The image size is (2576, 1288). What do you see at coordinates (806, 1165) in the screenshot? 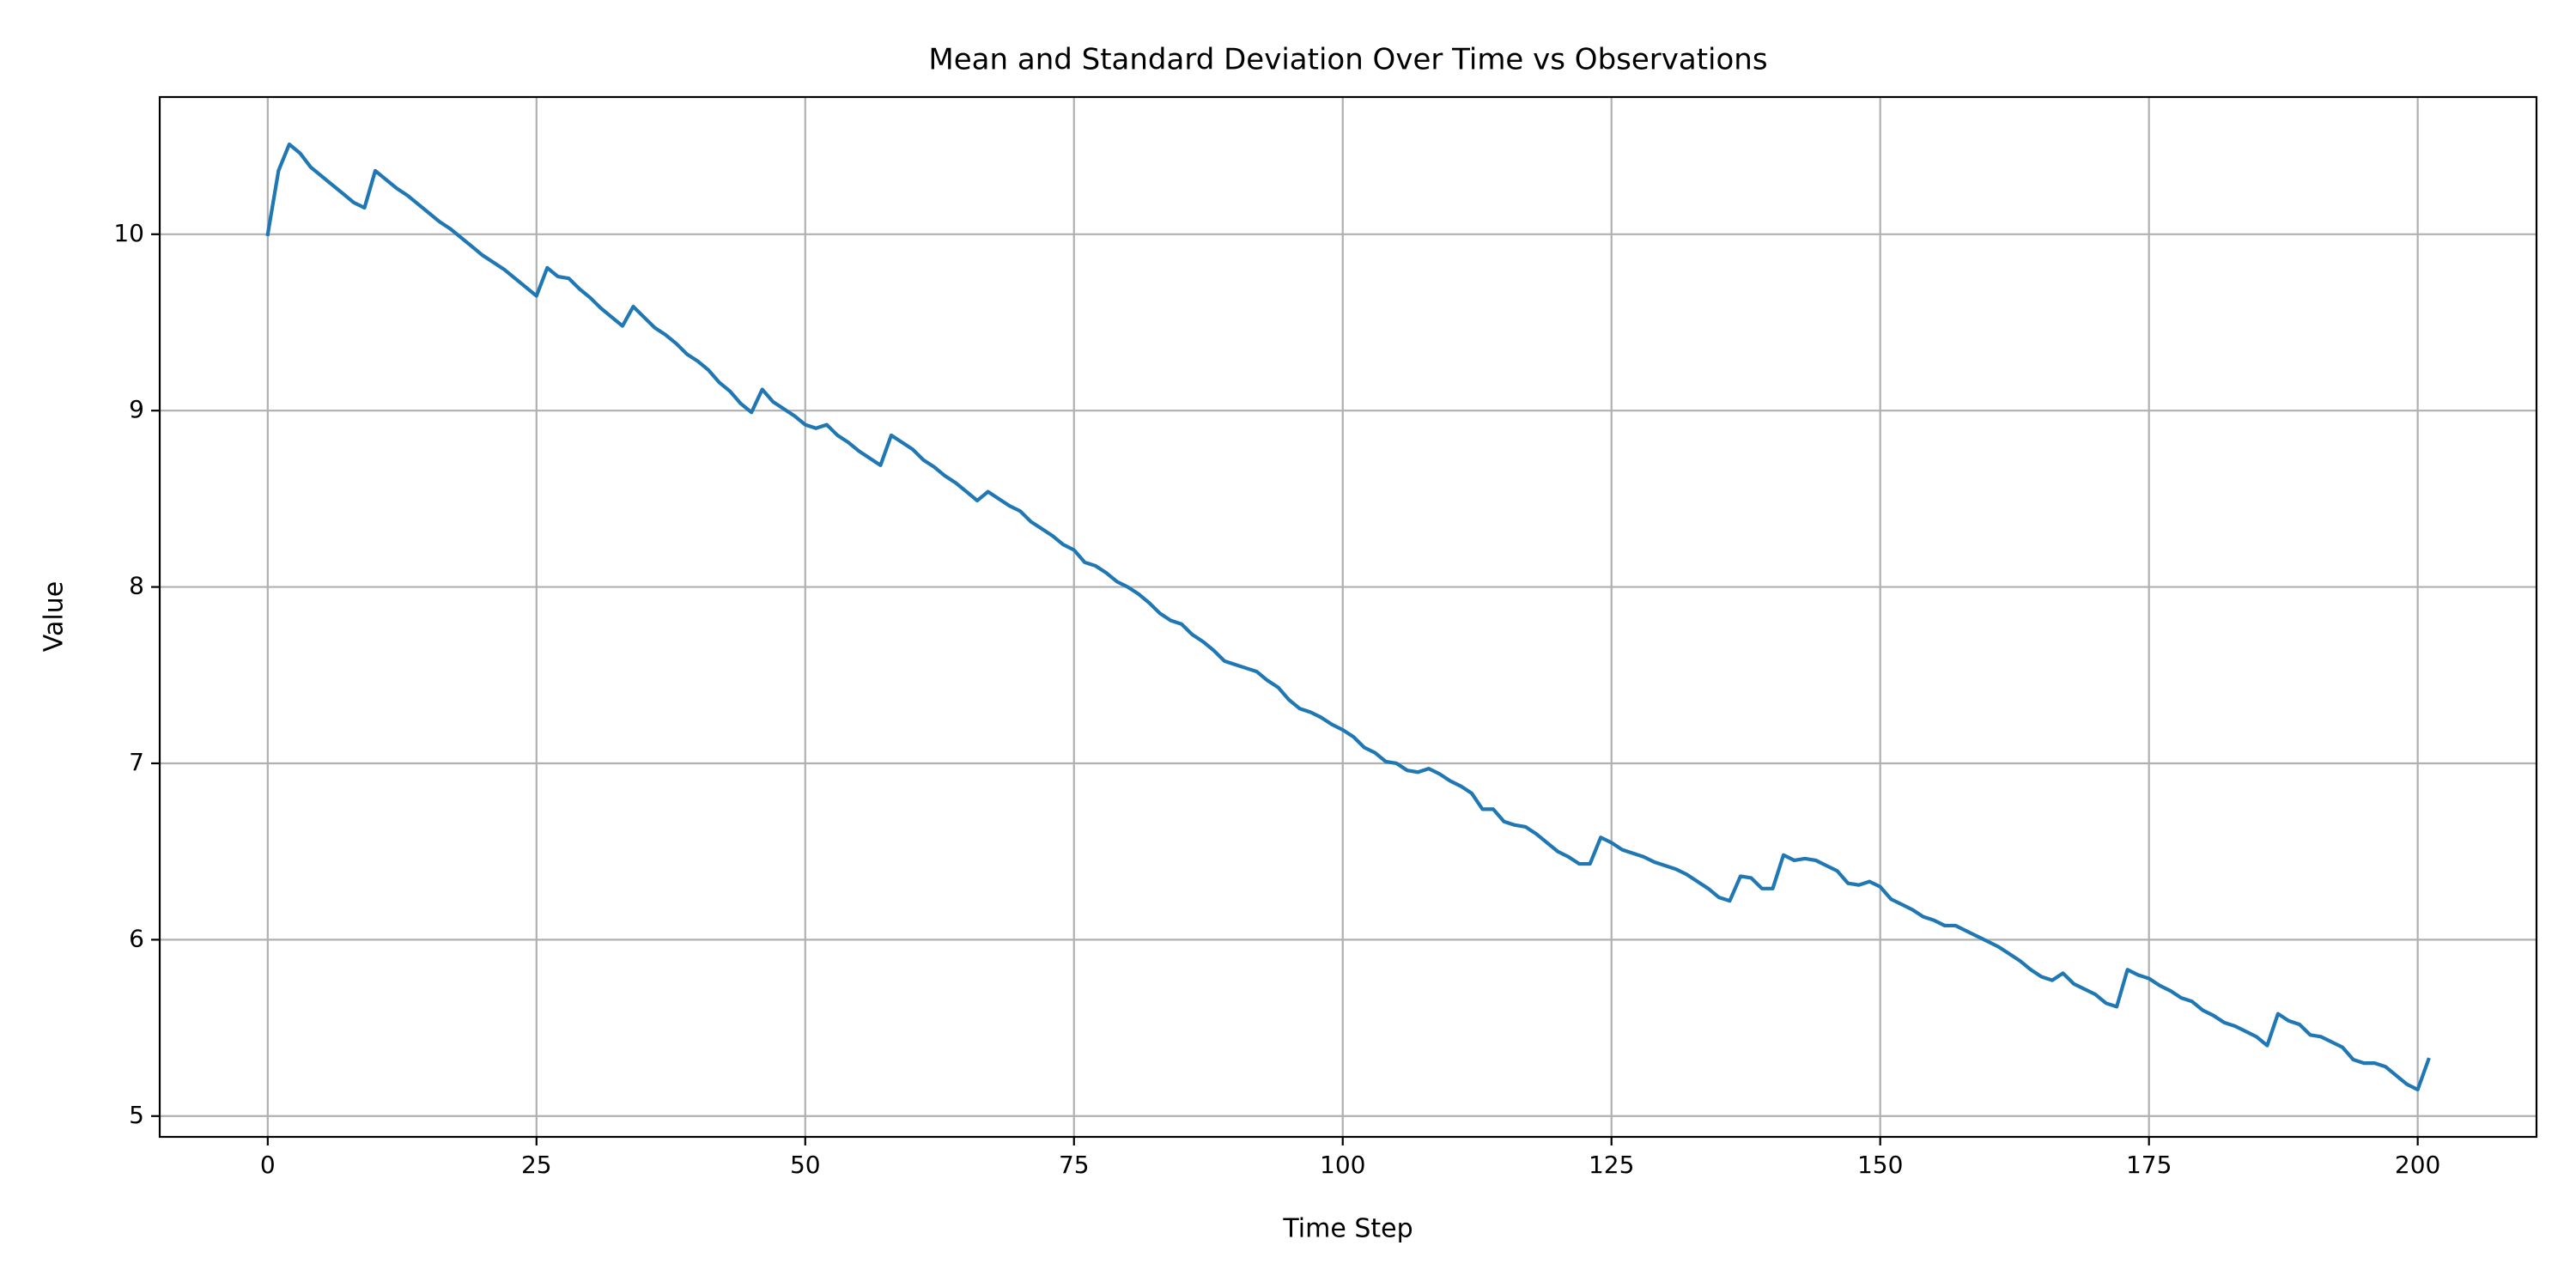
I see `x-tick-label: 50` at bounding box center [806, 1165].